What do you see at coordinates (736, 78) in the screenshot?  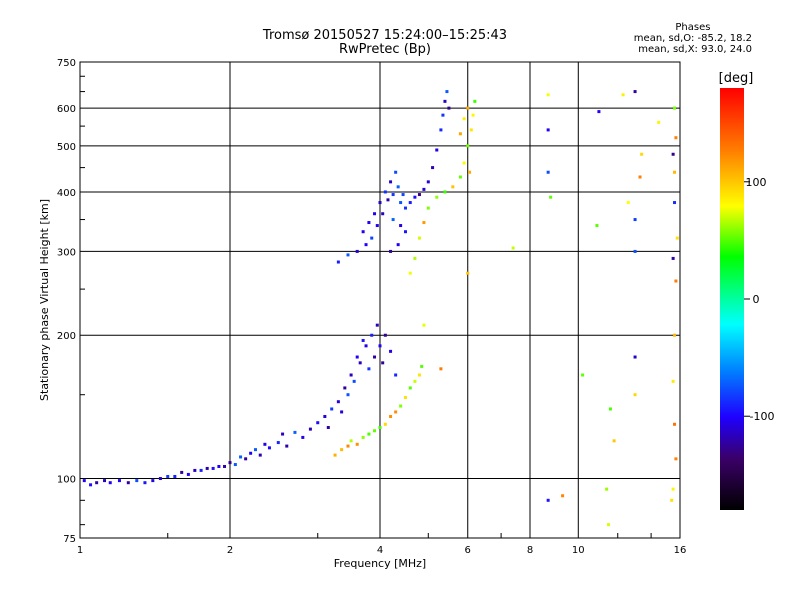 I see `colorbar-label: [deg]` at bounding box center [736, 78].